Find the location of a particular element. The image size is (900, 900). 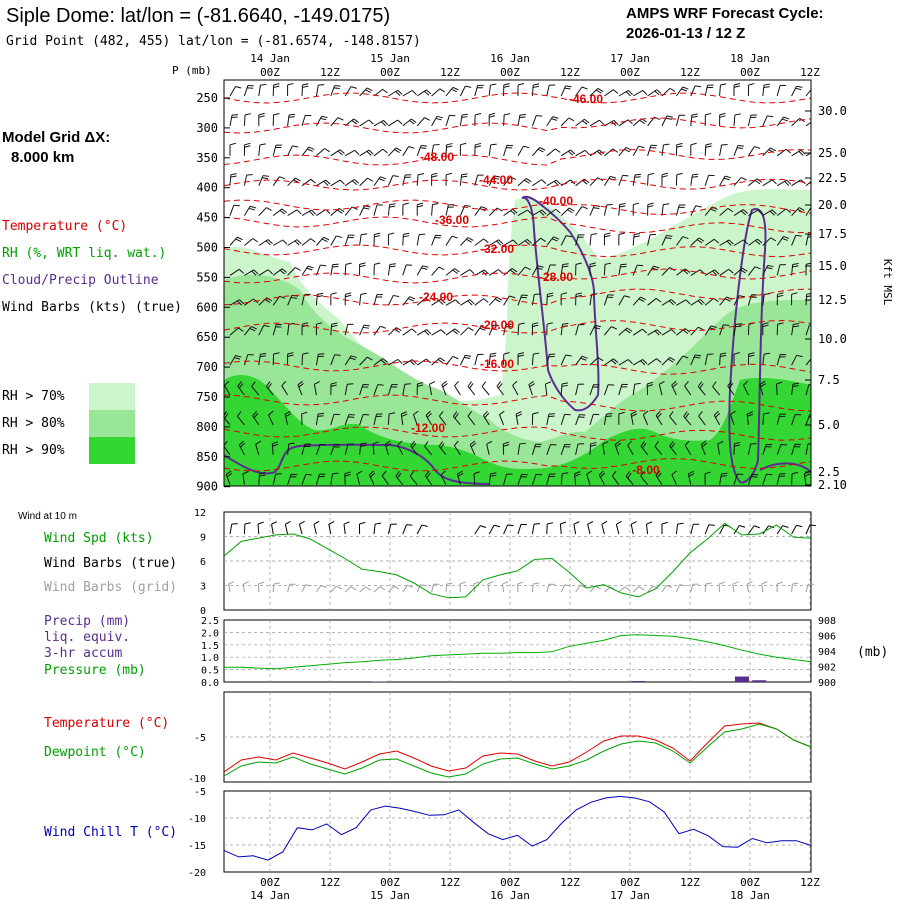

dewpoint-line is located at coordinates (517, 750).